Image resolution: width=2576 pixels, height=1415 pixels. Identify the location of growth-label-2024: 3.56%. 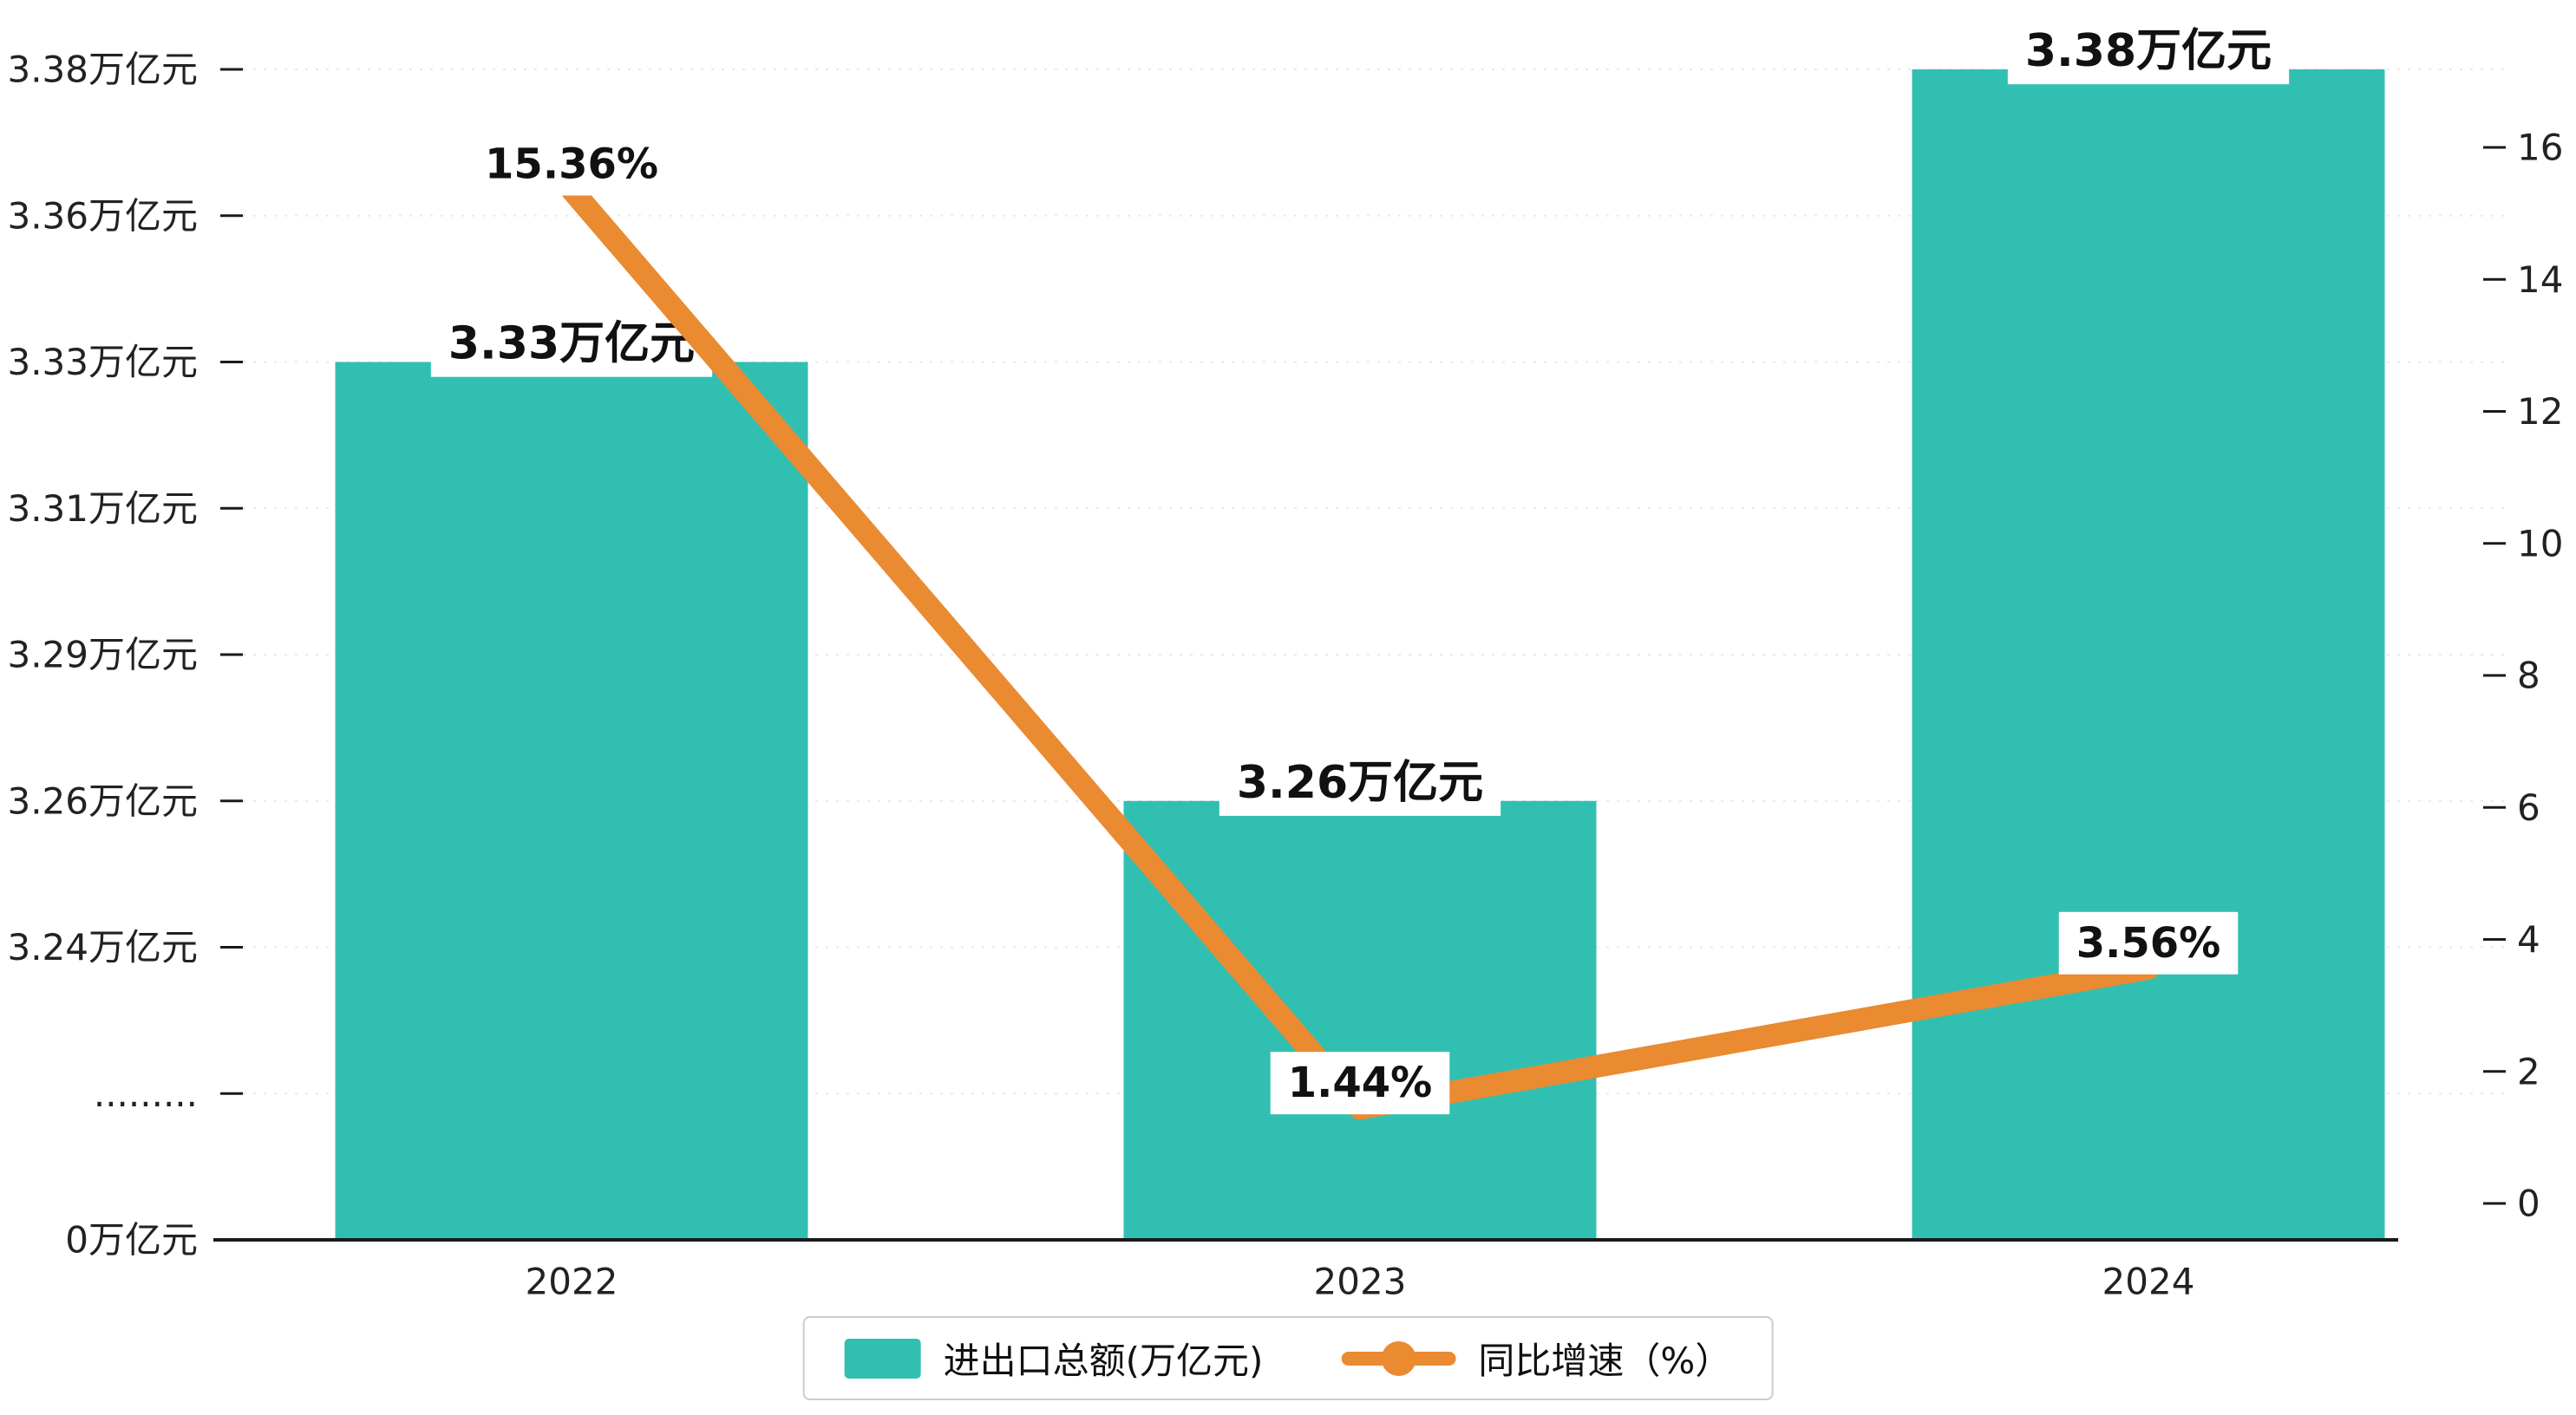
(2148, 943).